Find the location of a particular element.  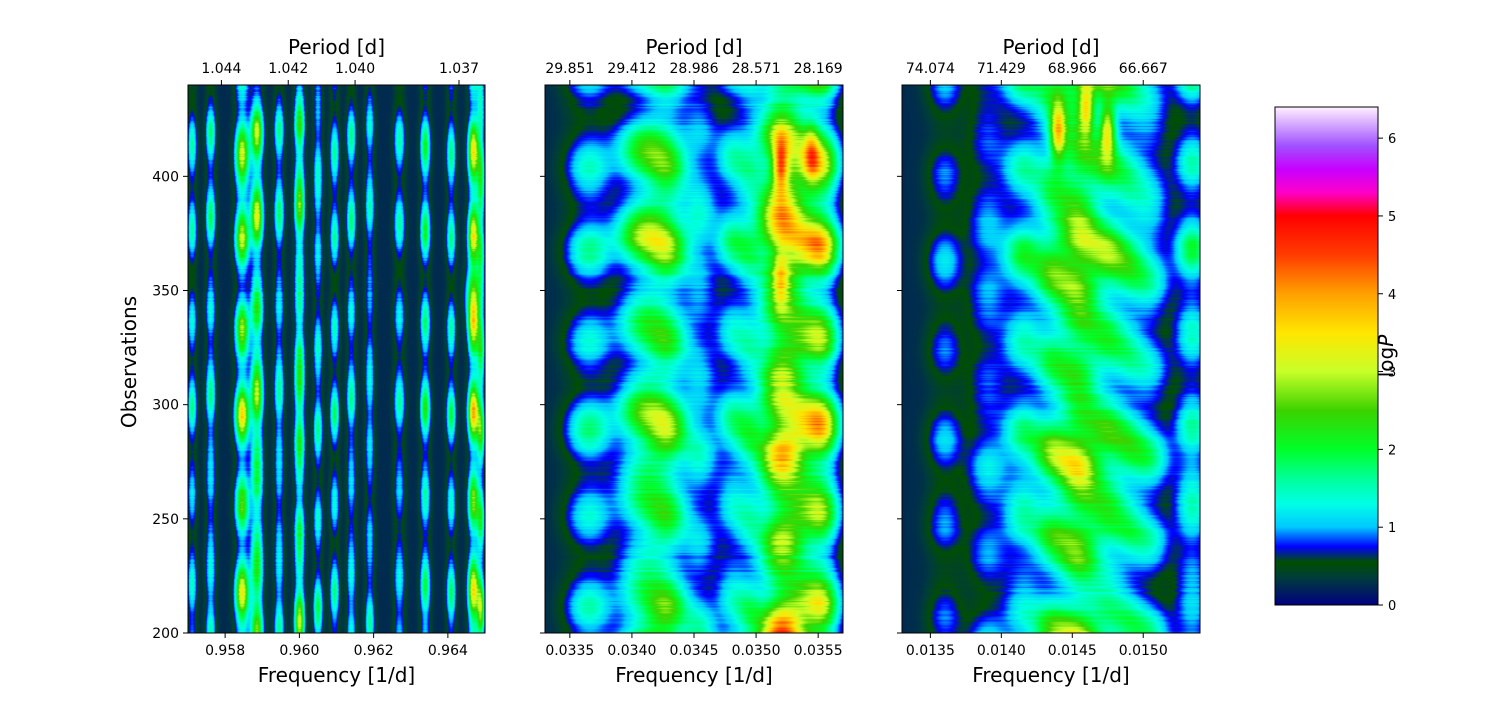

x-tick-label: 0.962 is located at coordinates (374, 651).